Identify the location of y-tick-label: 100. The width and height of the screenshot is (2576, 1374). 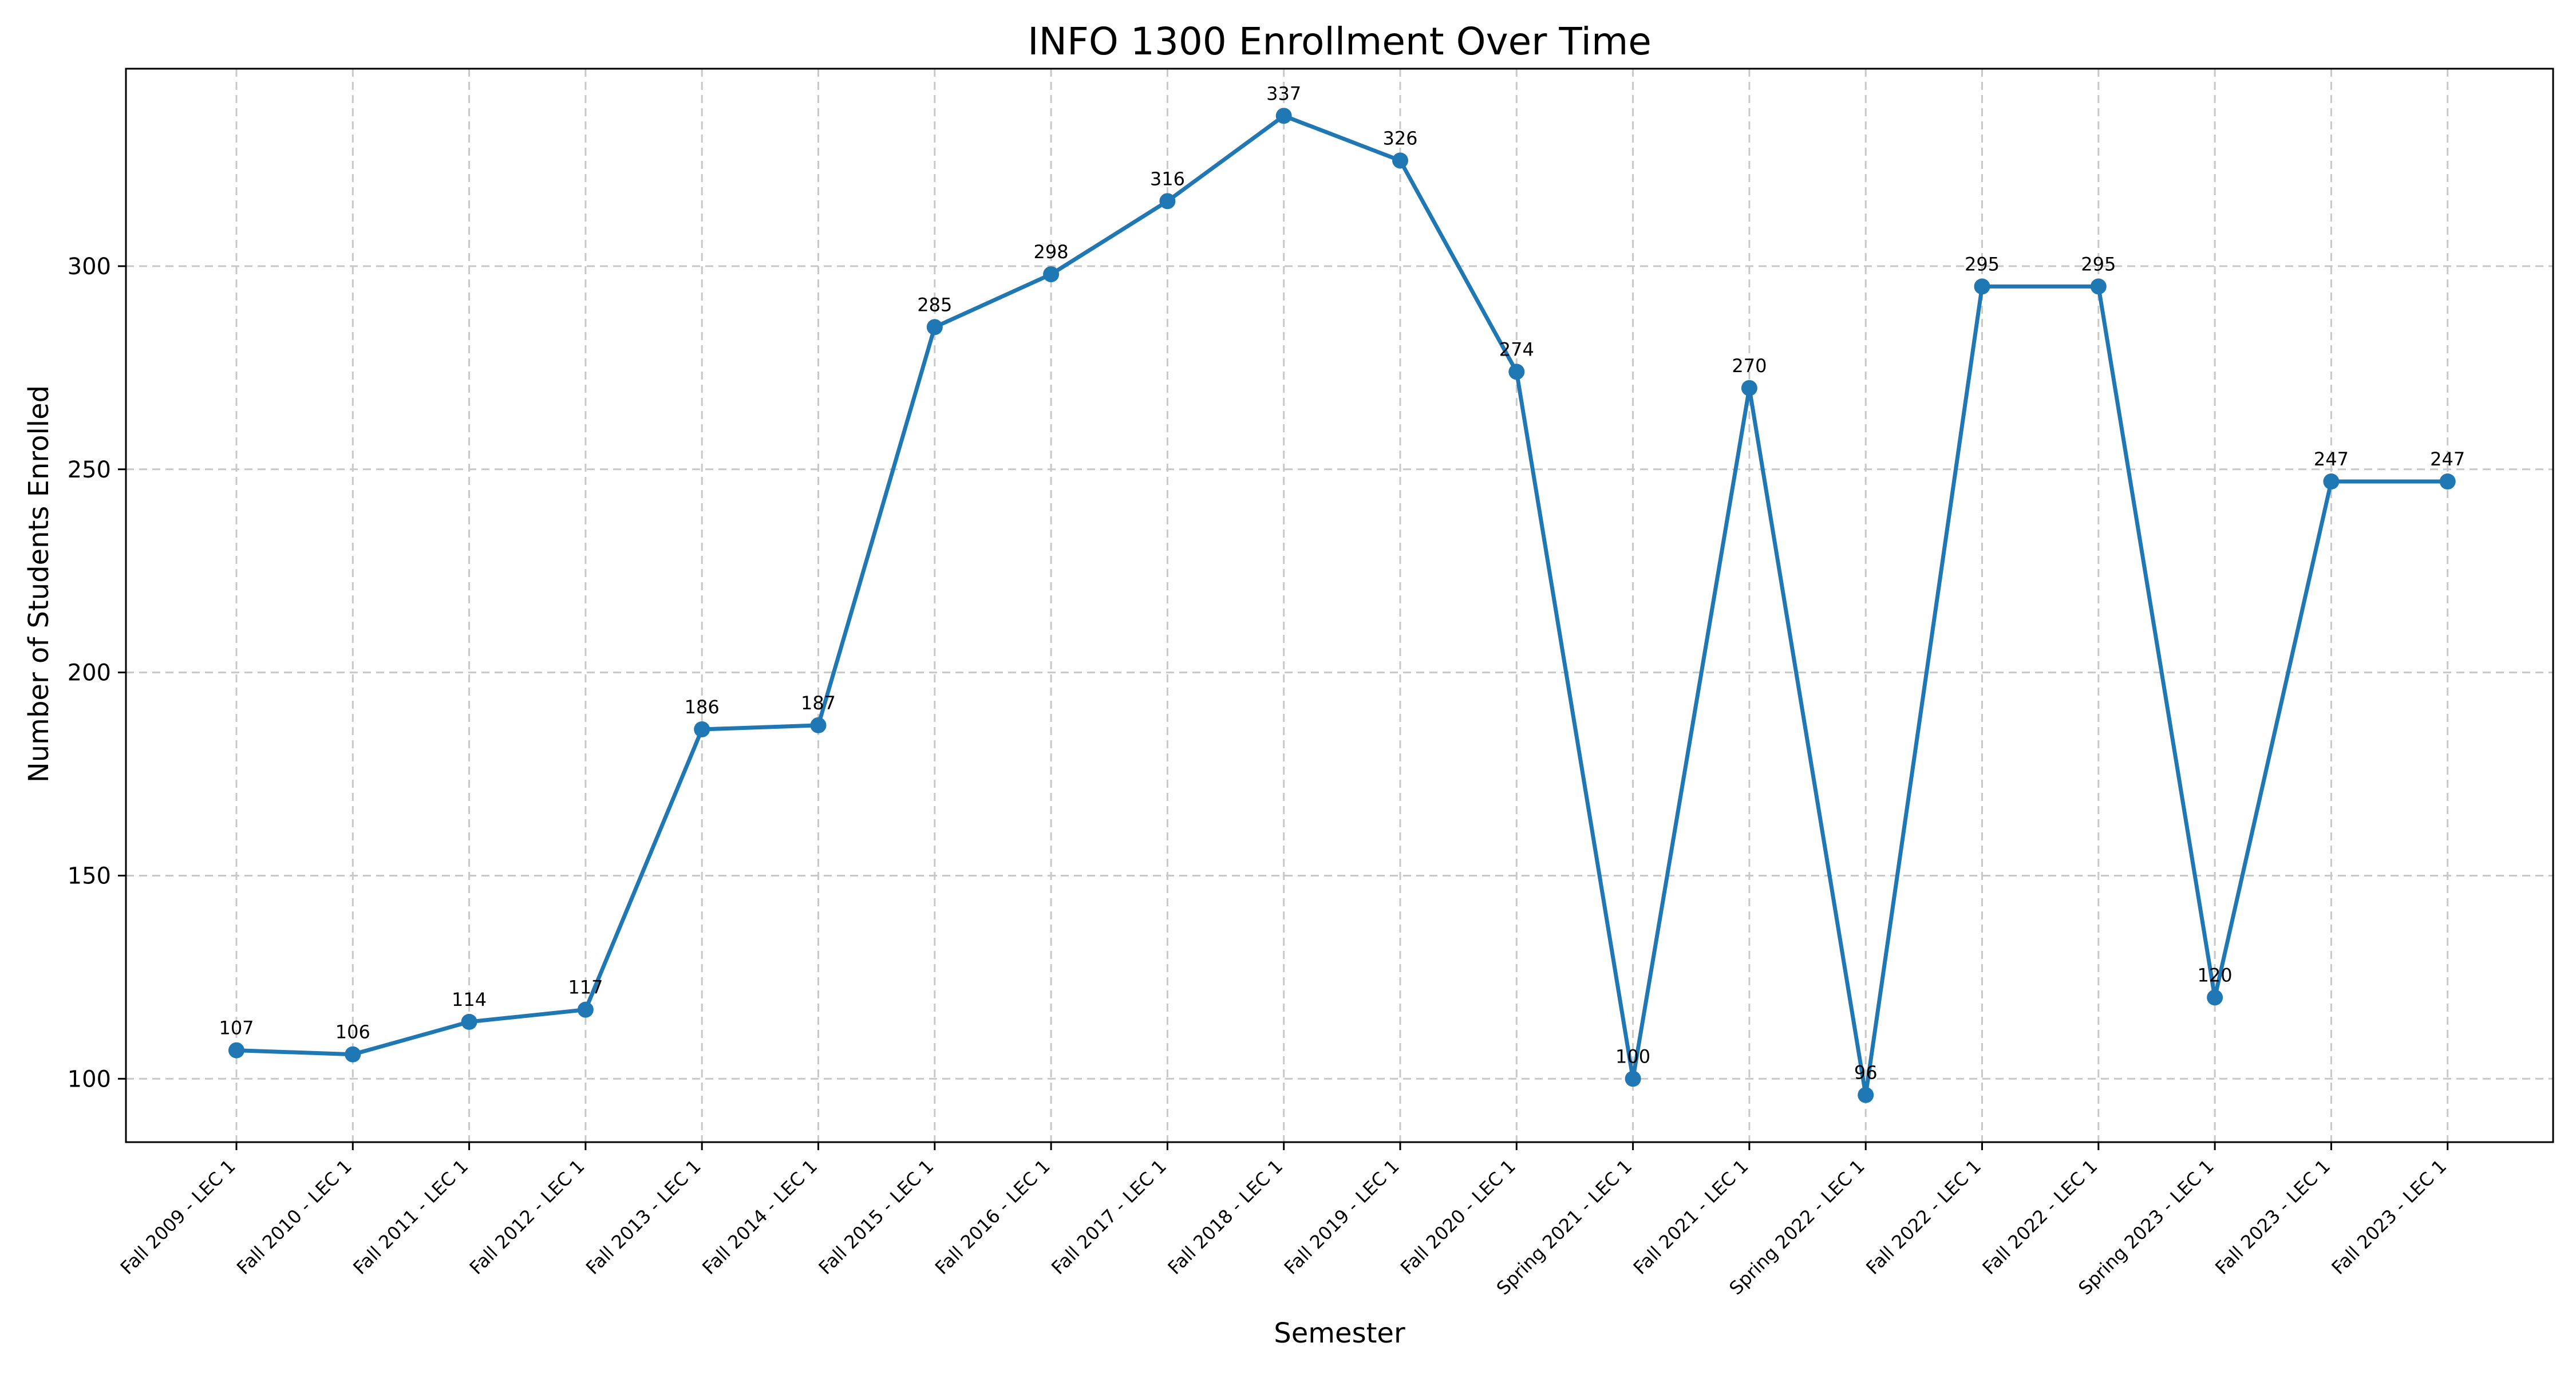
(89, 1079).